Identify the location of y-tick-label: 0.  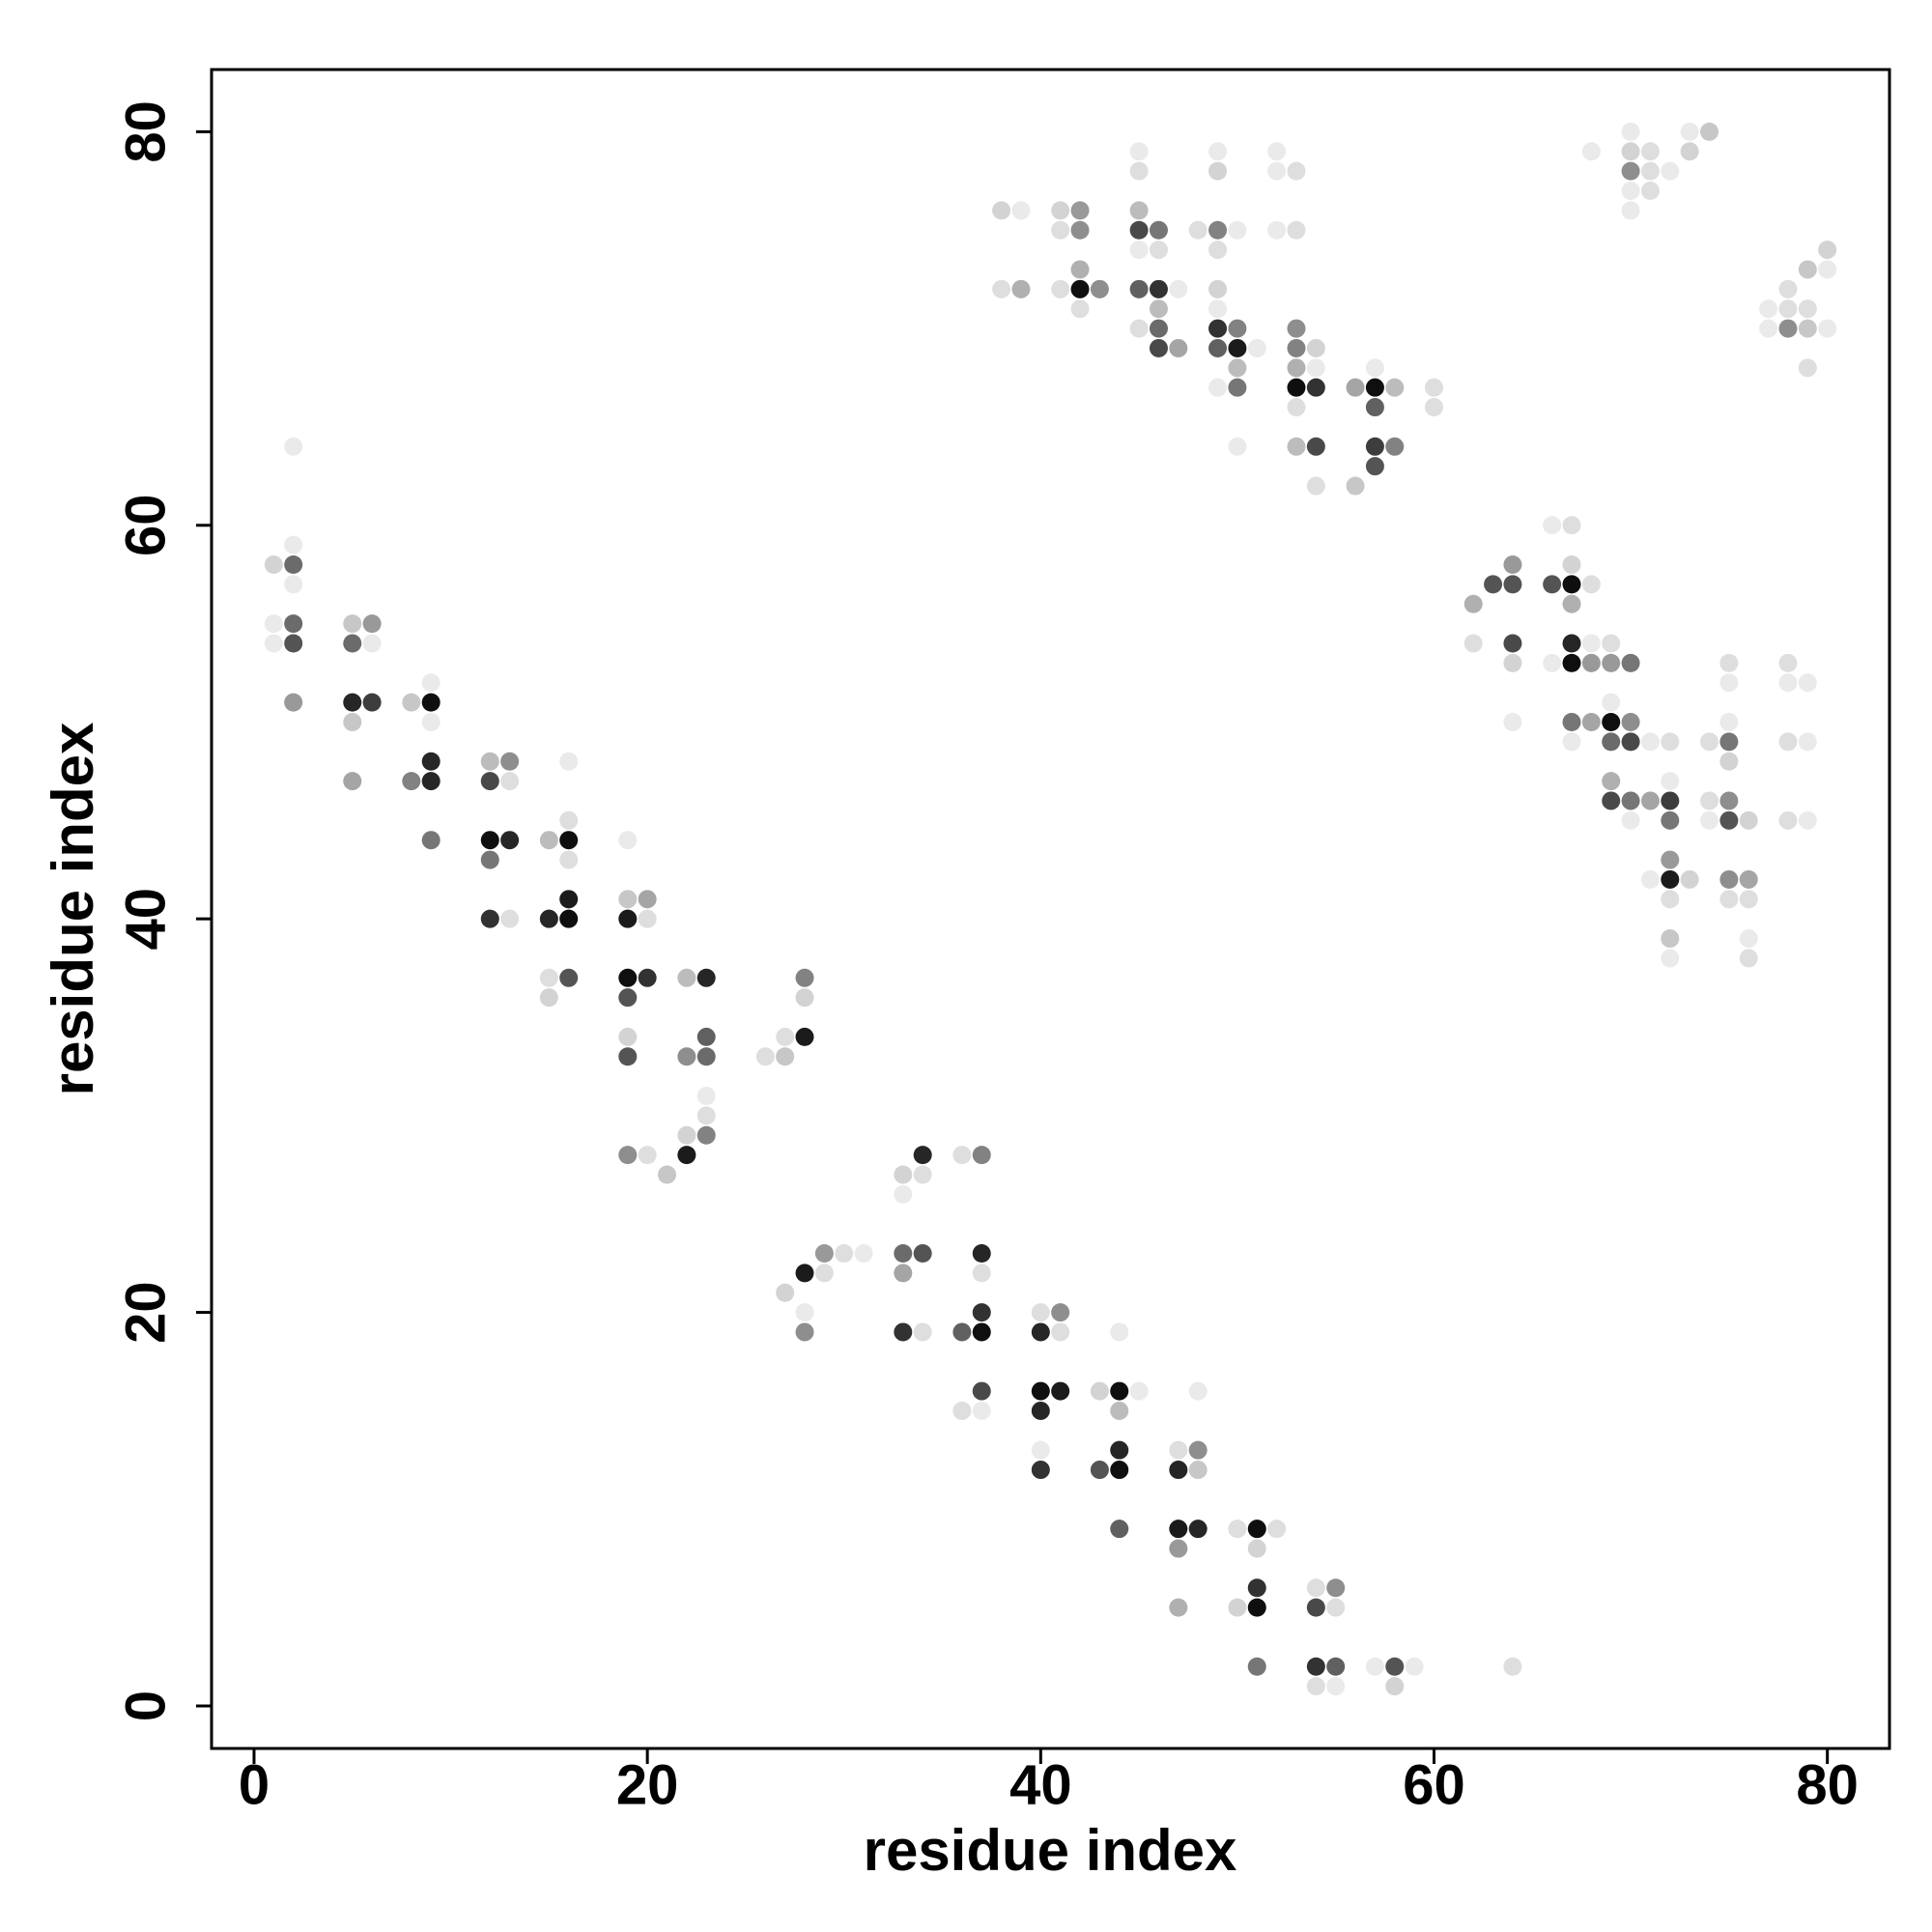
(145, 1705).